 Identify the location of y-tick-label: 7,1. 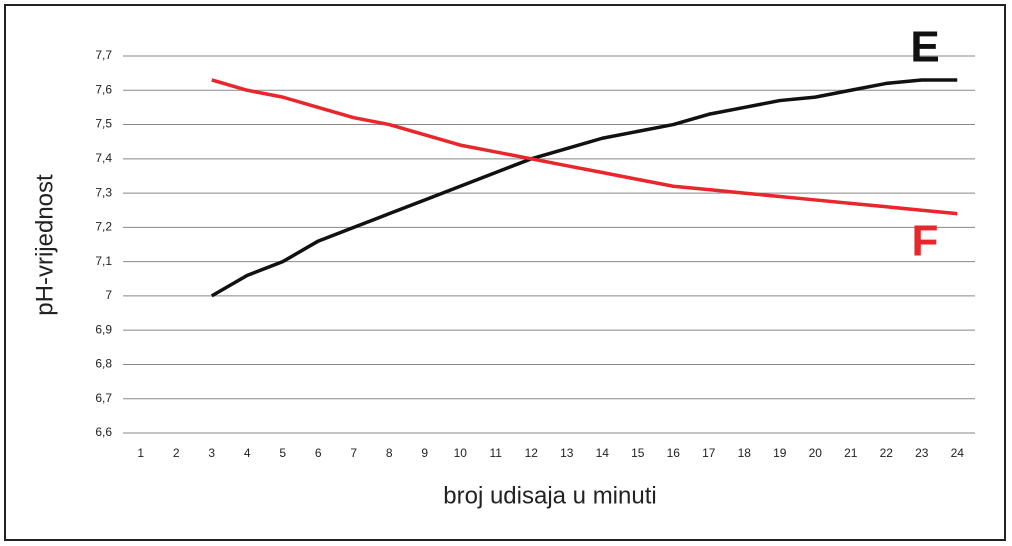
(103, 261).